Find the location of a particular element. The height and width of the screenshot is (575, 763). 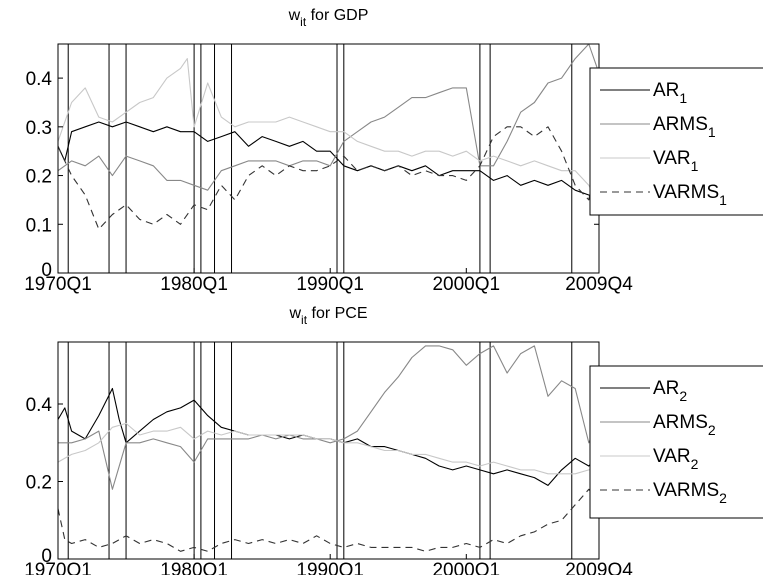

chart2-x-tick-label-3: 2000Q1 is located at coordinates (466, 567).